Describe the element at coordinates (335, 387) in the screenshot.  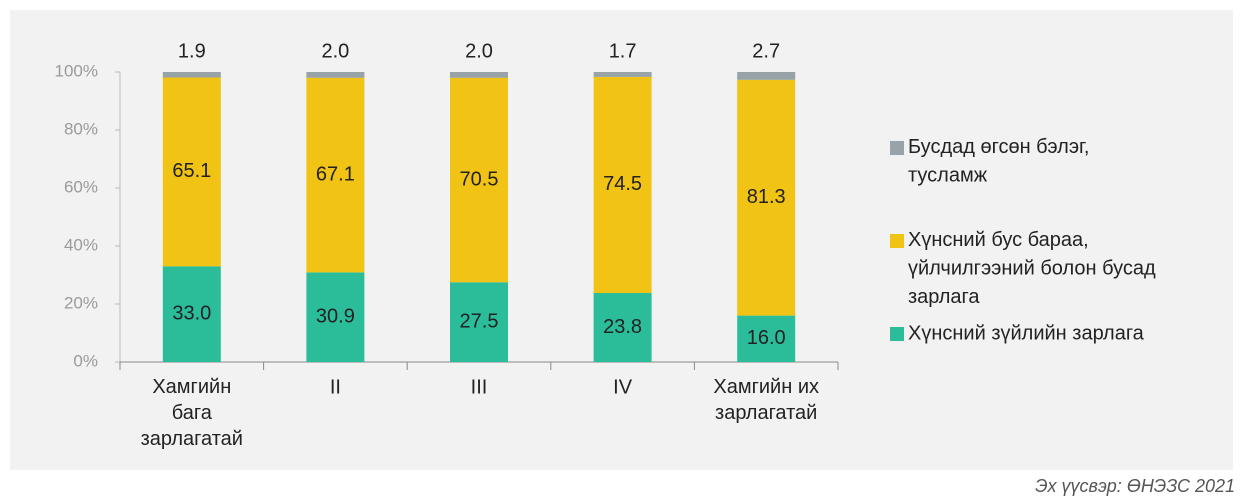
I see `x-tick-label: II` at that location.